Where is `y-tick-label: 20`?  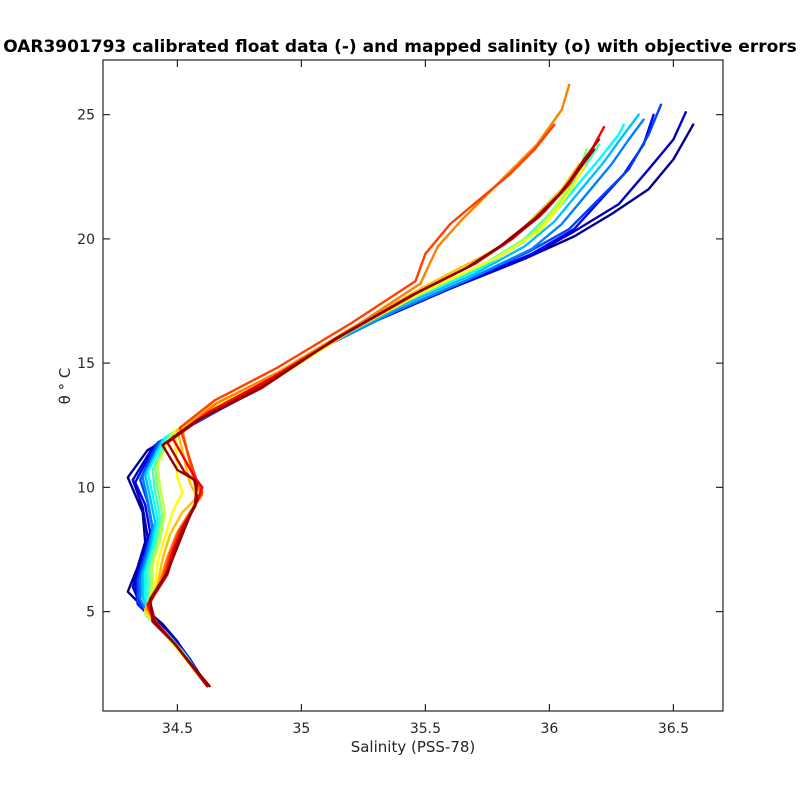
y-tick-label: 20 is located at coordinates (86, 240).